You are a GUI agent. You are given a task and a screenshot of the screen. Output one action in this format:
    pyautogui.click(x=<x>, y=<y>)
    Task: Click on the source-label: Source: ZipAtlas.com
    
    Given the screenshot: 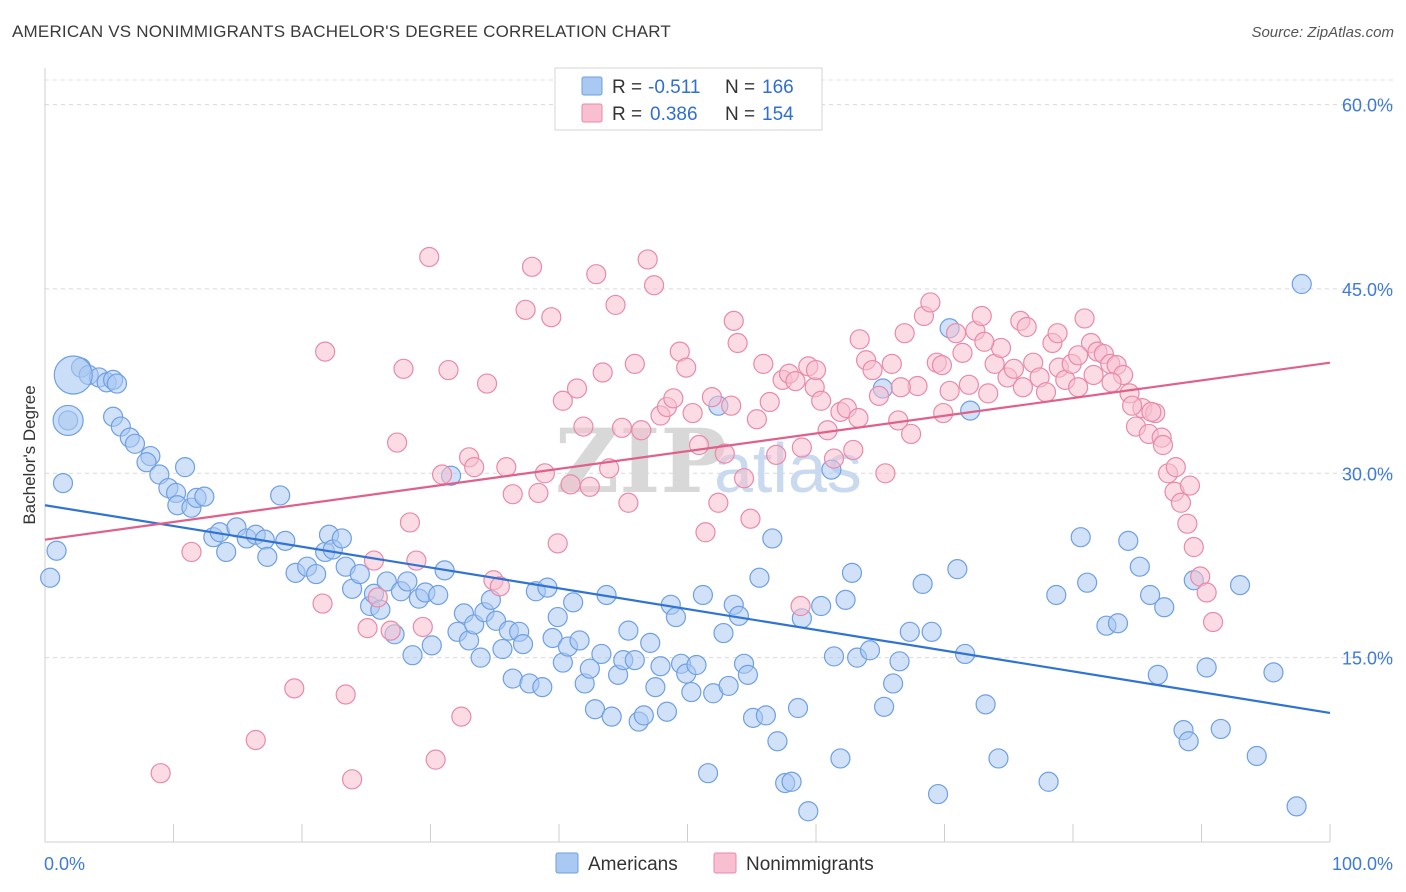 What is the action you would take?
    pyautogui.click(x=1322, y=32)
    